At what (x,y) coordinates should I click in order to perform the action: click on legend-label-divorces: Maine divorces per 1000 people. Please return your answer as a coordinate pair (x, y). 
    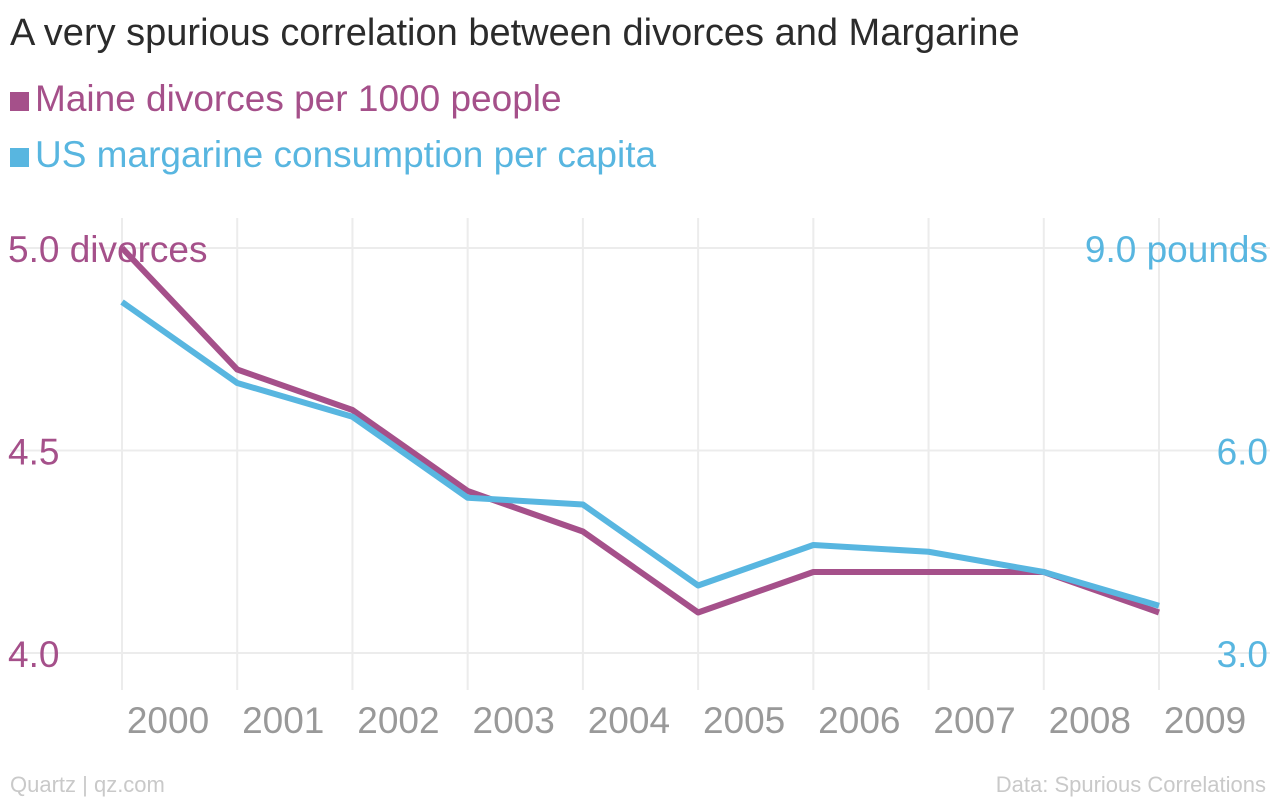
    Looking at the image, I should click on (298, 98).